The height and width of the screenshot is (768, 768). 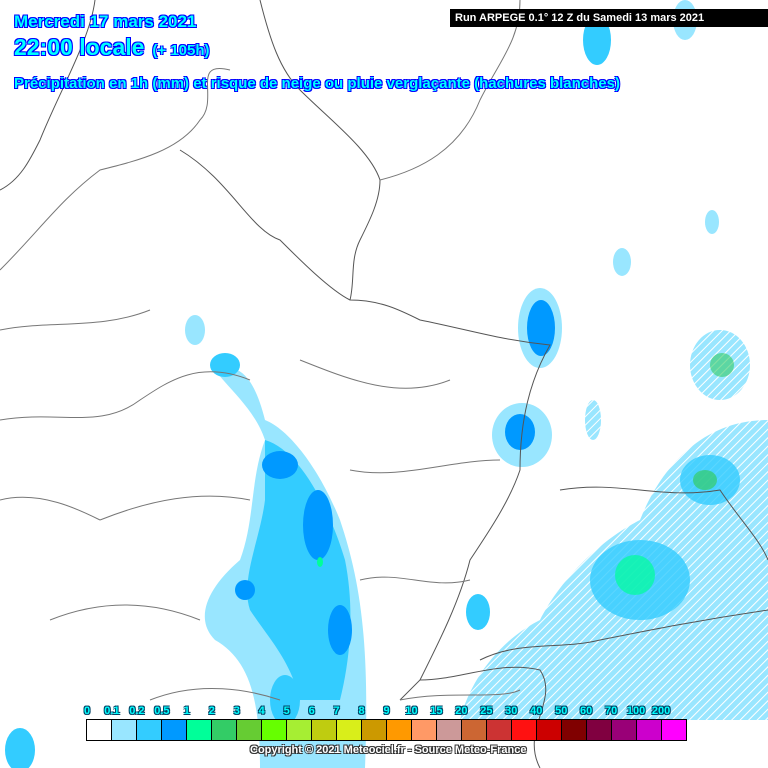 I want to click on legend-swatches, so click(x=386, y=730).